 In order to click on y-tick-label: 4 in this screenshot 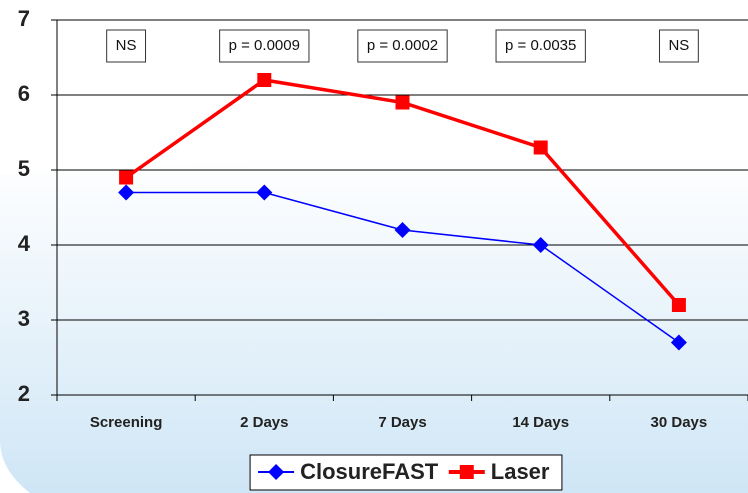, I will do `click(24, 243)`.